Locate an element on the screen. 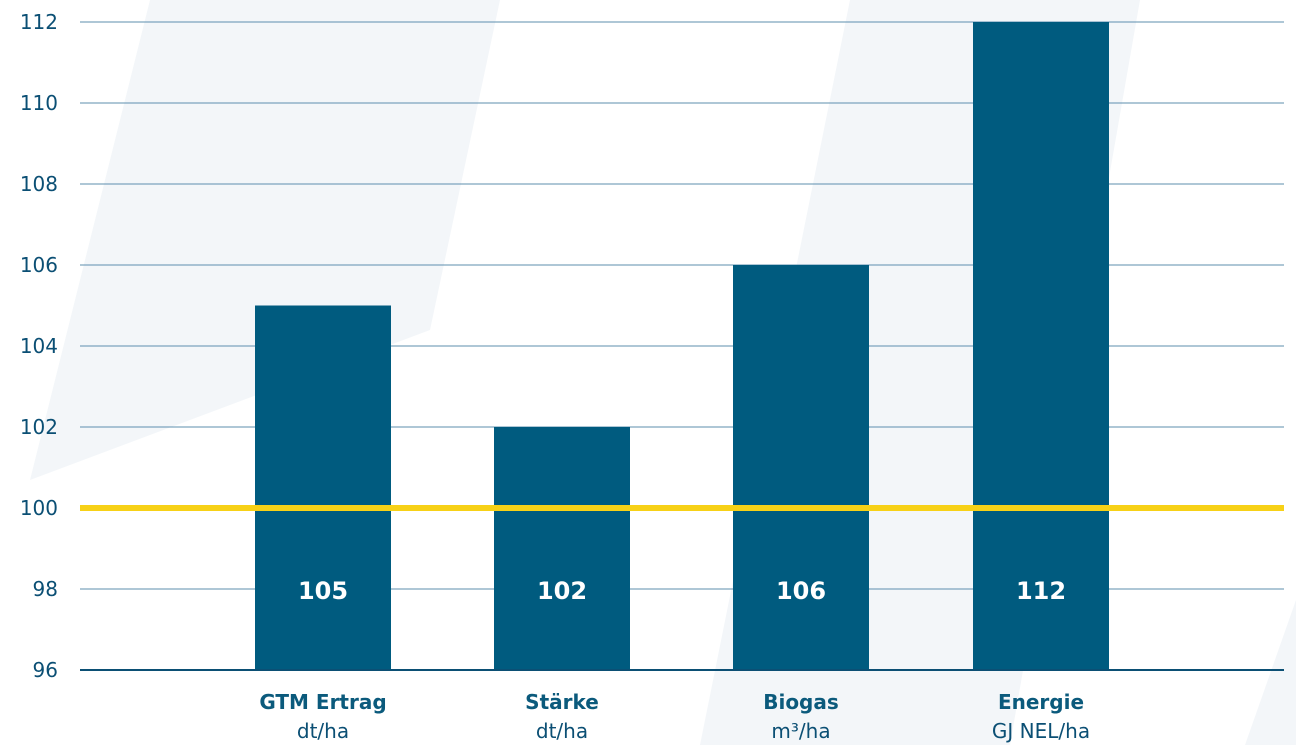  x-category-unit: GJ NEL/ha is located at coordinates (1041, 731).